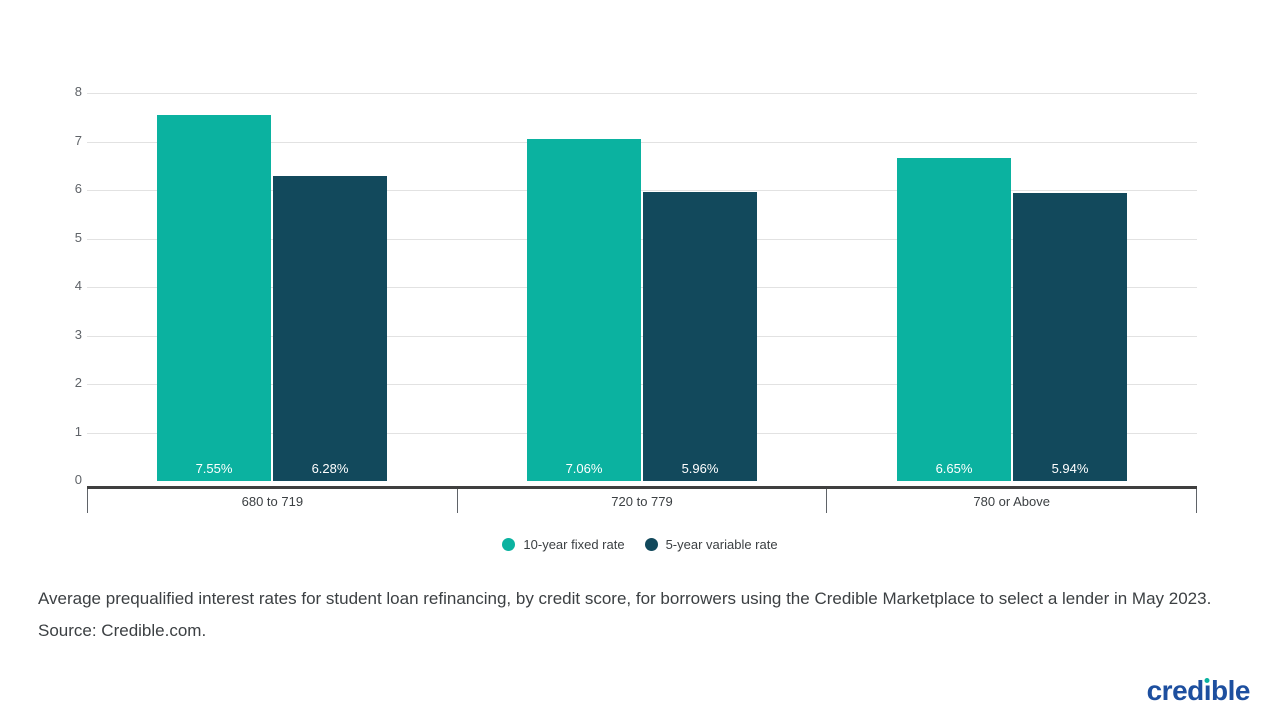 The width and height of the screenshot is (1280, 720). Describe the element at coordinates (214, 468) in the screenshot. I see `bar-value-label: 7.55%` at that location.